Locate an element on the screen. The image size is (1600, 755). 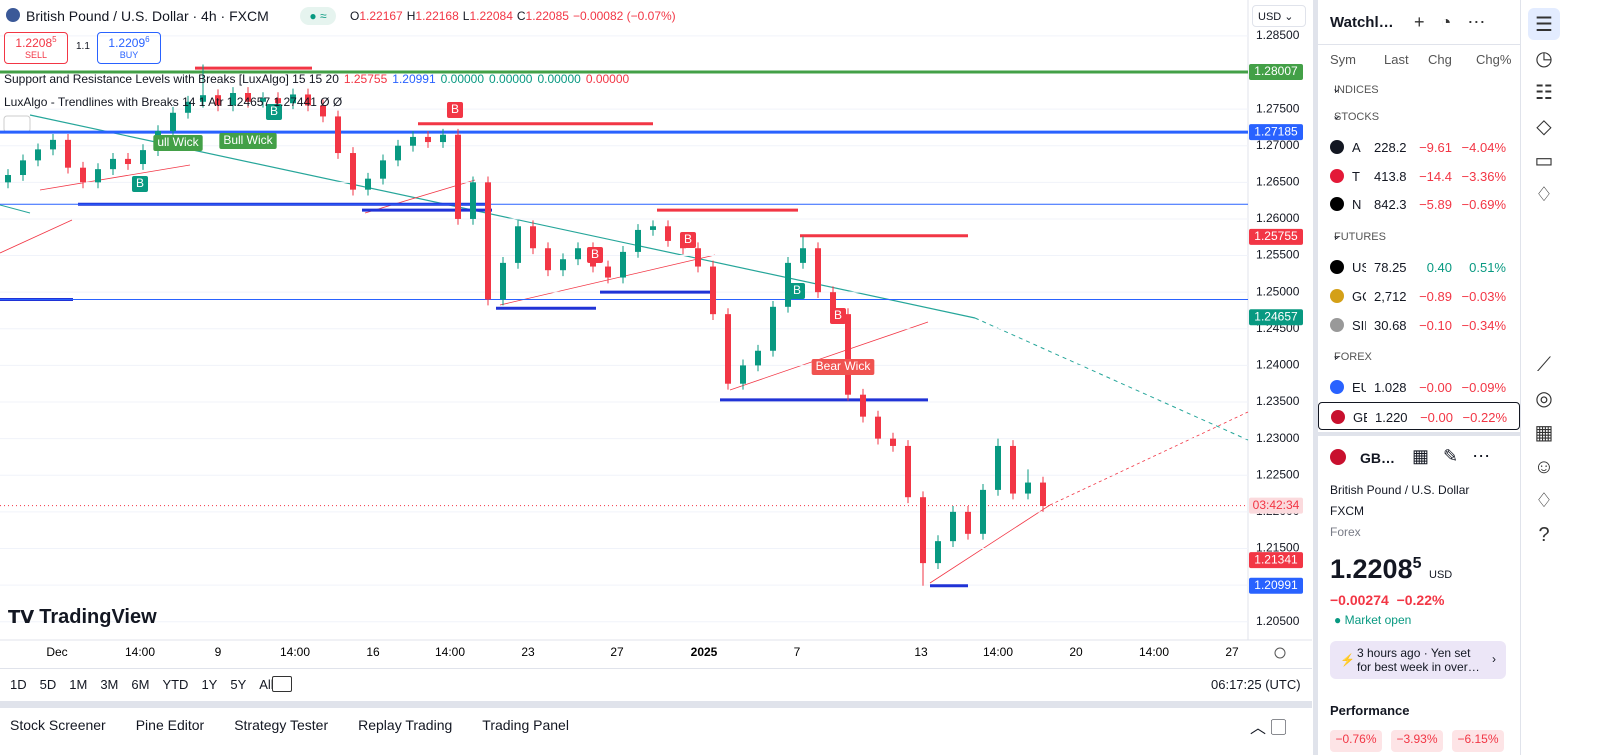
bottom-tab: Pine Editor is located at coordinates (170, 725).